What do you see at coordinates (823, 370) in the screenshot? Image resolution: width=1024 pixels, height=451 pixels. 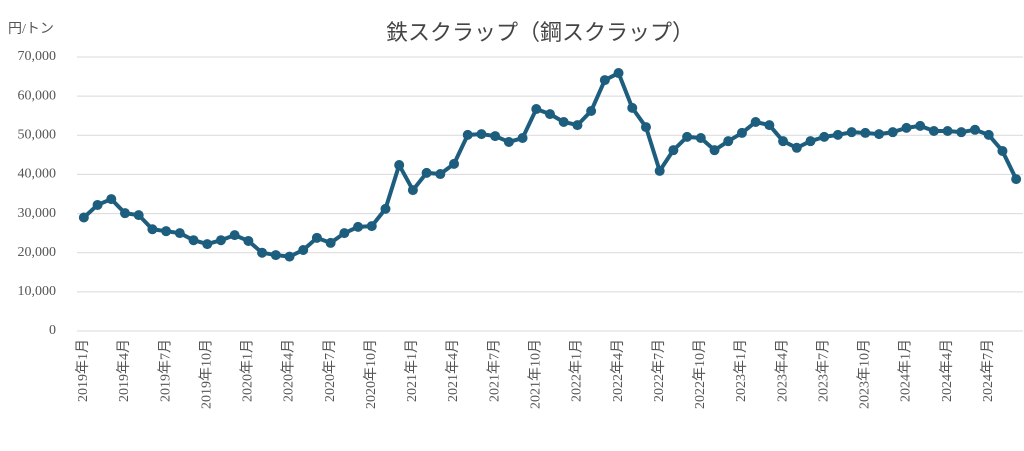 I see `x-tick-label: 2023年7月` at bounding box center [823, 370].